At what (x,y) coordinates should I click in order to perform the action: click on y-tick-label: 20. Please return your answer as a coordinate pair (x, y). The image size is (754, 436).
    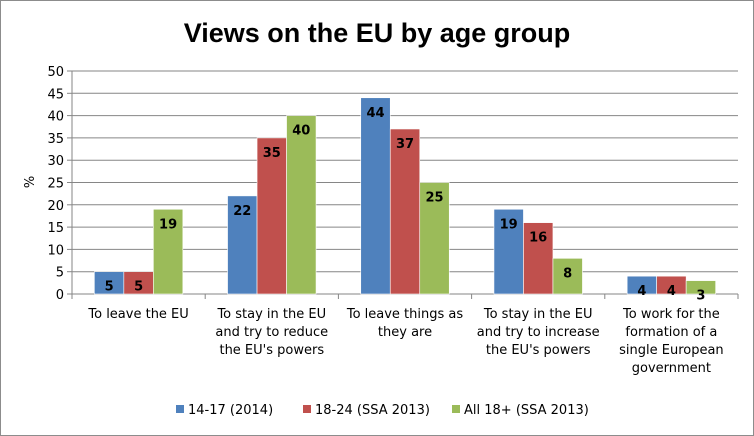
    Looking at the image, I should click on (55, 206).